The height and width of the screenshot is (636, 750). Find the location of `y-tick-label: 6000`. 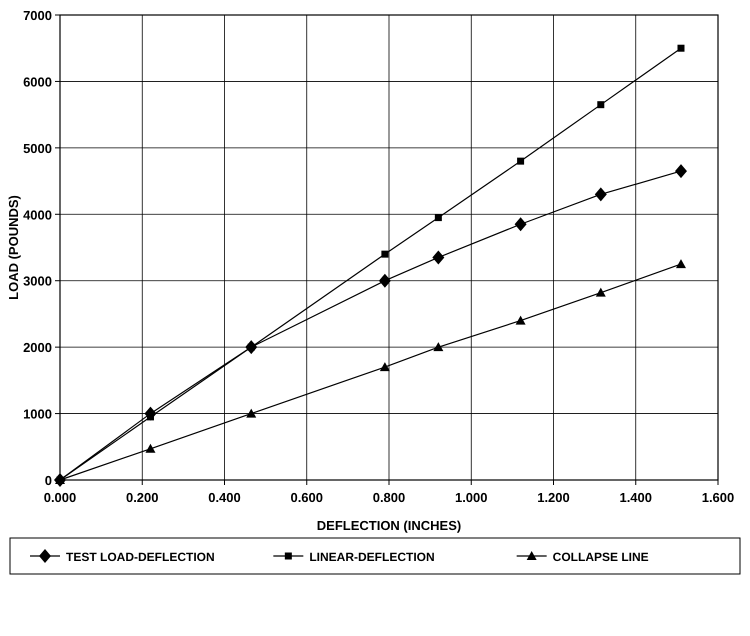

y-tick-label: 6000 is located at coordinates (37, 82).